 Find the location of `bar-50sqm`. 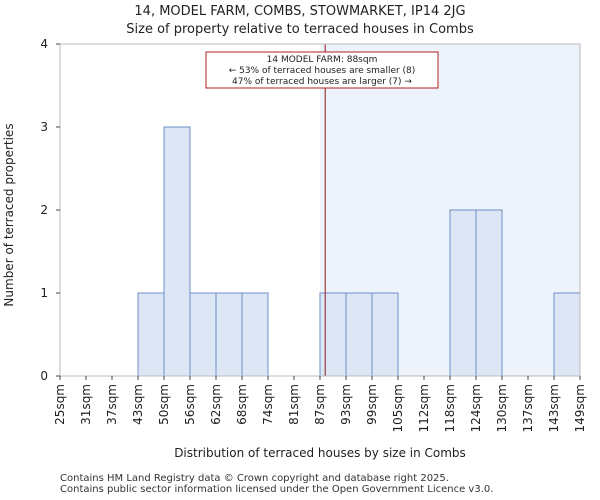

bar-50sqm is located at coordinates (177, 251).